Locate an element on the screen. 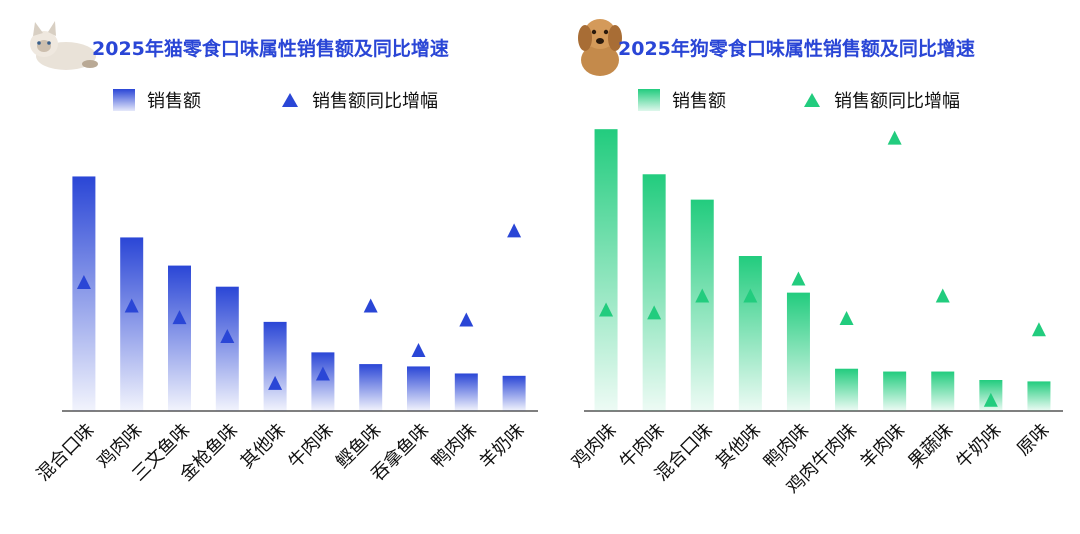  x-tick-label: 混合口味 is located at coordinates (66, 453).